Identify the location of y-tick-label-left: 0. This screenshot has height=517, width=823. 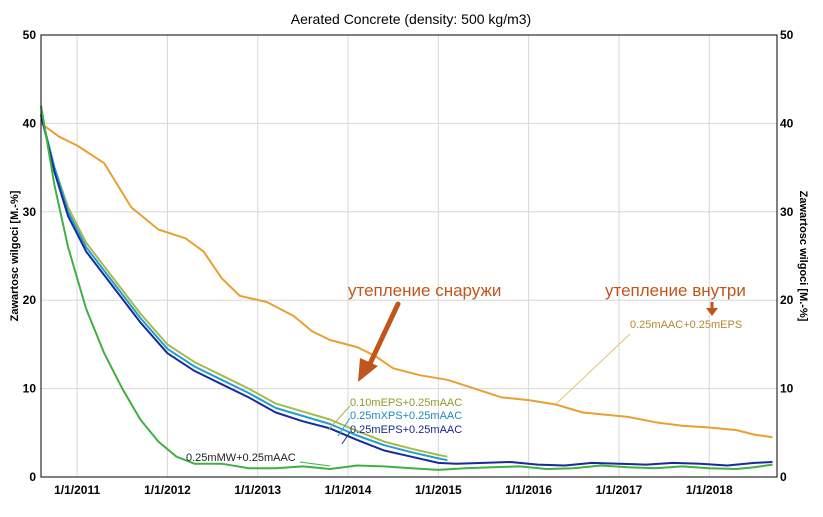
(32, 477).